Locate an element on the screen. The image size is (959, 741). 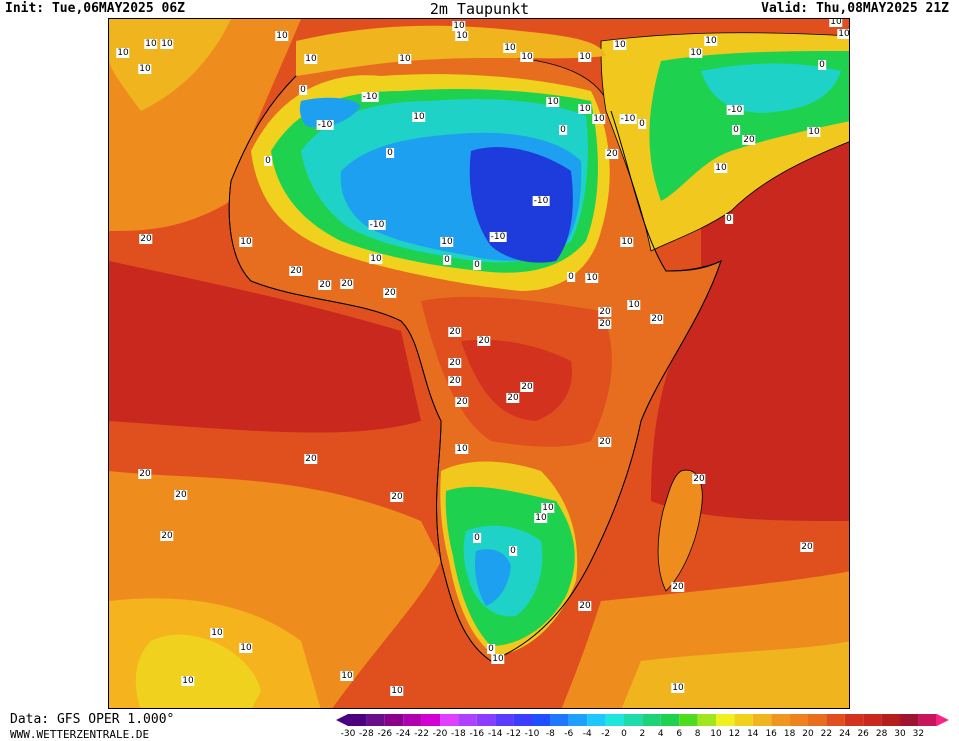
indian-ocean-warm is located at coordinates (750, 331).